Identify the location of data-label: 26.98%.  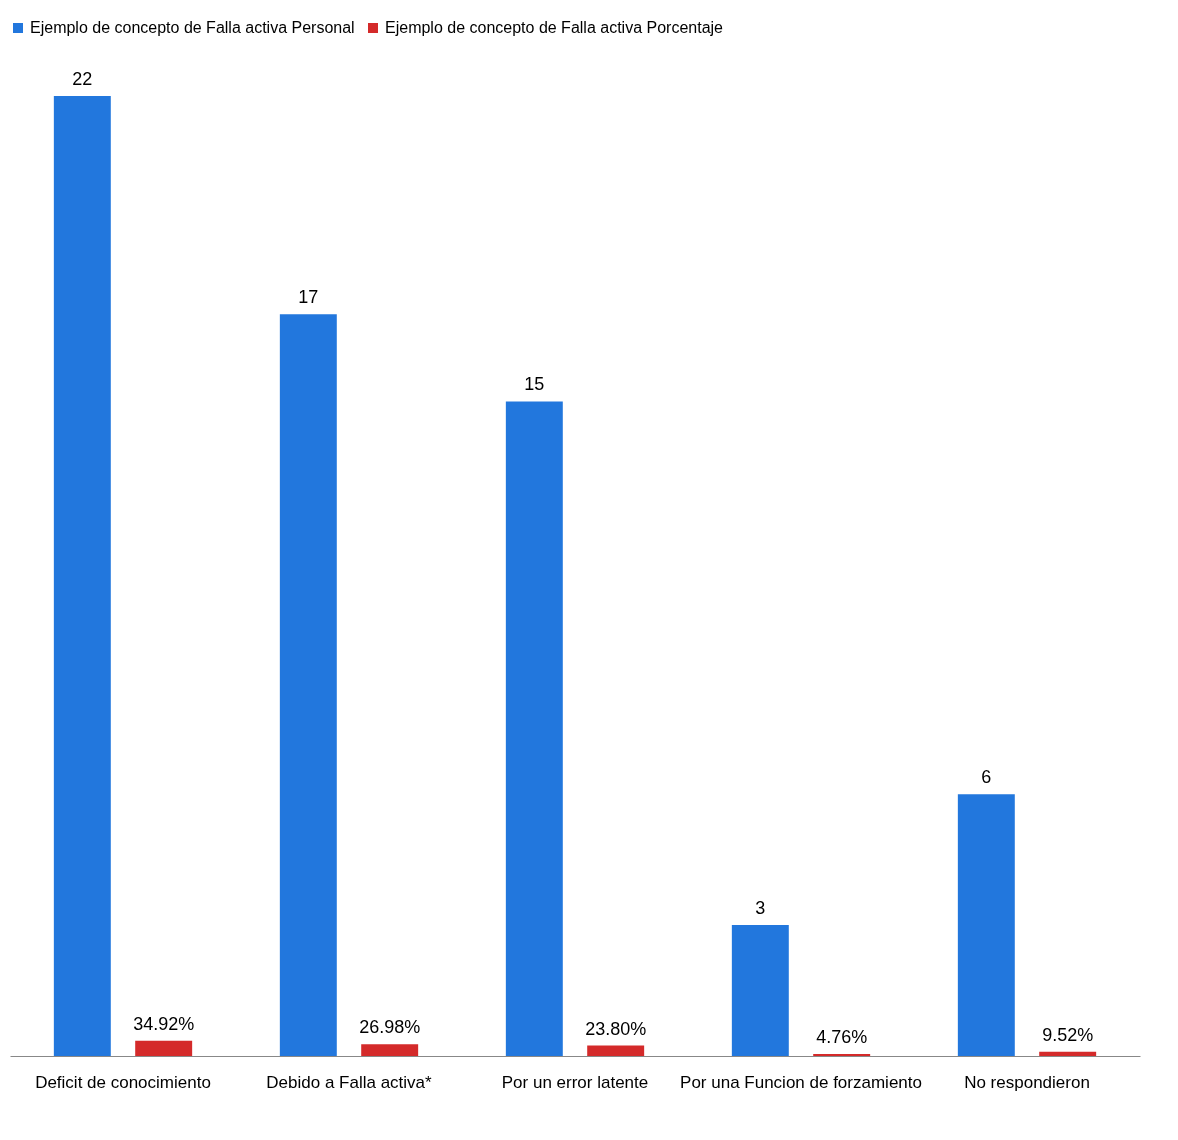
(390, 1027).